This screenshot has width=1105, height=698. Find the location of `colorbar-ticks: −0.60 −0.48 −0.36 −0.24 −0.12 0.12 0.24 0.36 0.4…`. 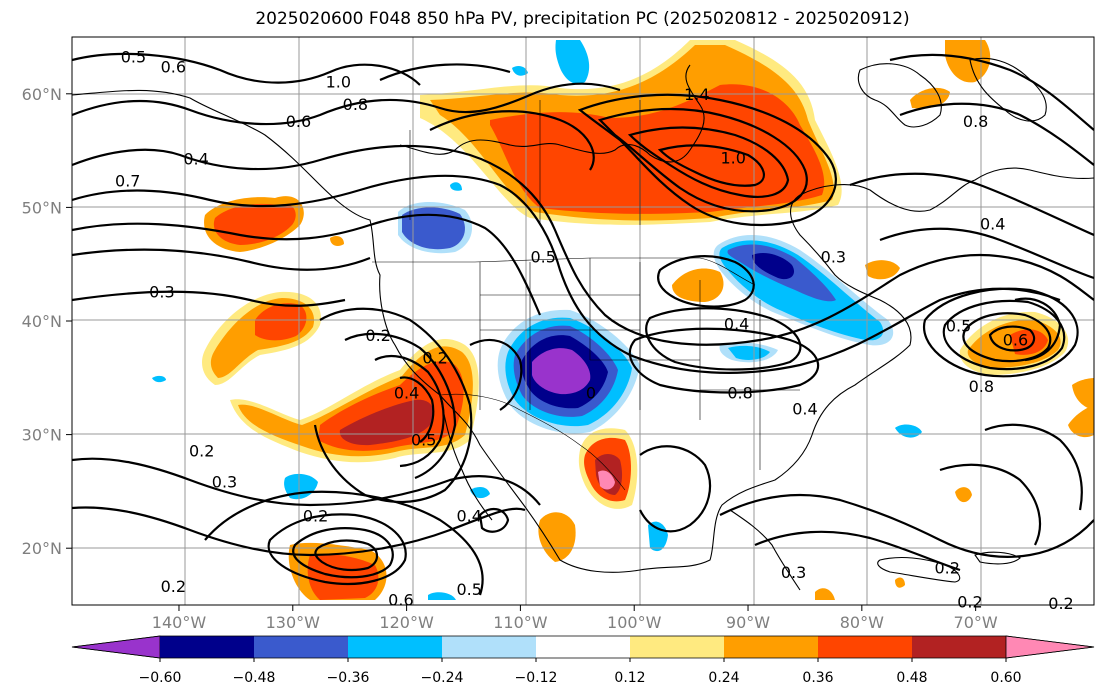

colorbar-ticks: −0.60 −0.48 −0.36 −0.24 −0.12 0.12 0.24 0.36 0.4… is located at coordinates (580, 672).